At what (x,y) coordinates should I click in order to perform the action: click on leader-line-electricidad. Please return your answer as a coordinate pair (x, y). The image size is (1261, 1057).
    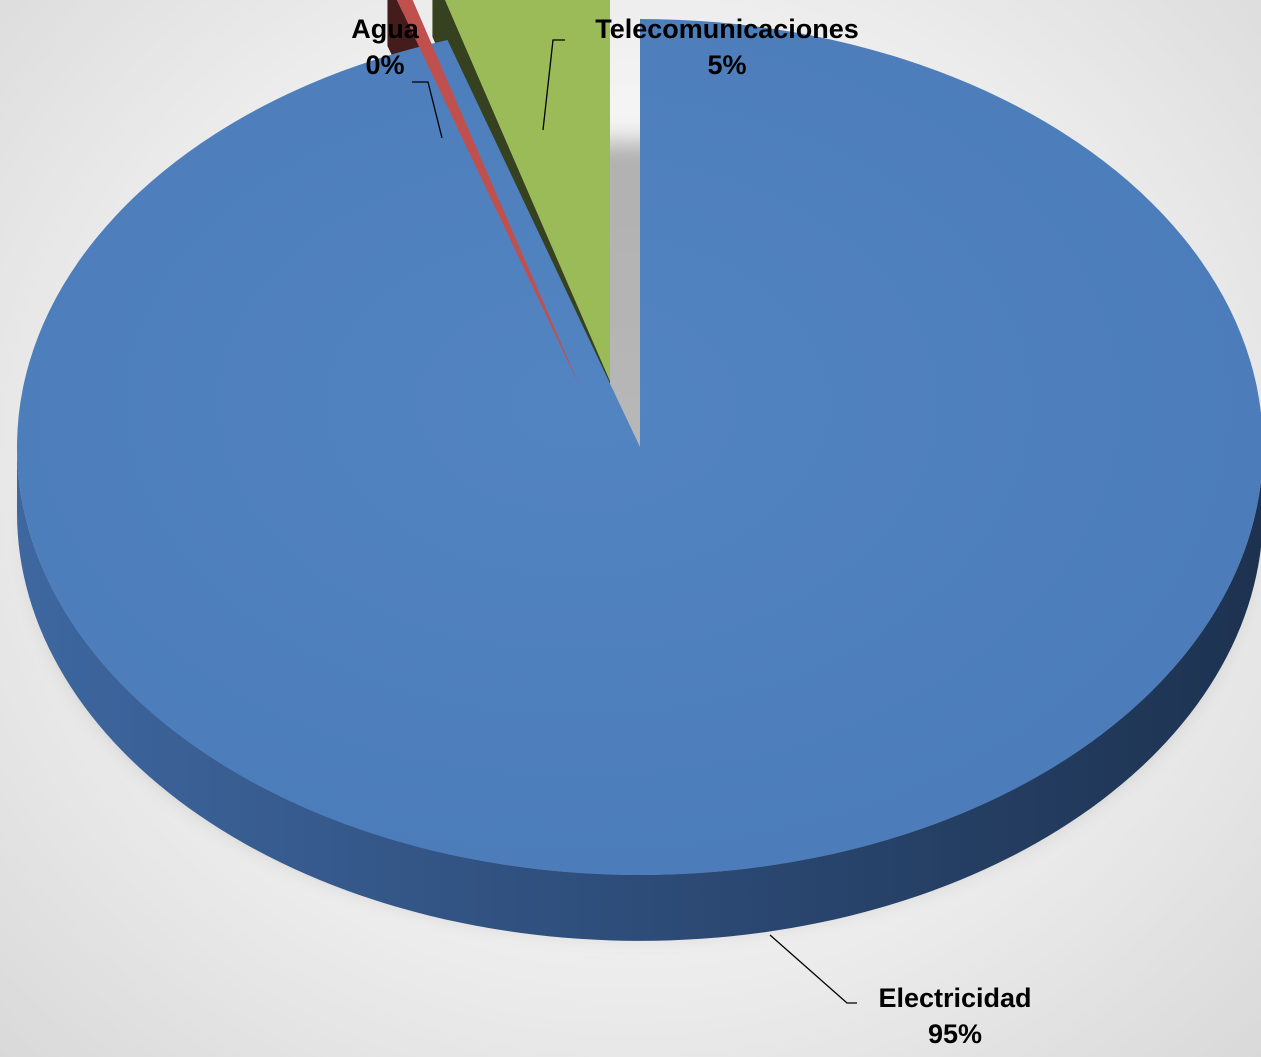
    Looking at the image, I should click on (813, 969).